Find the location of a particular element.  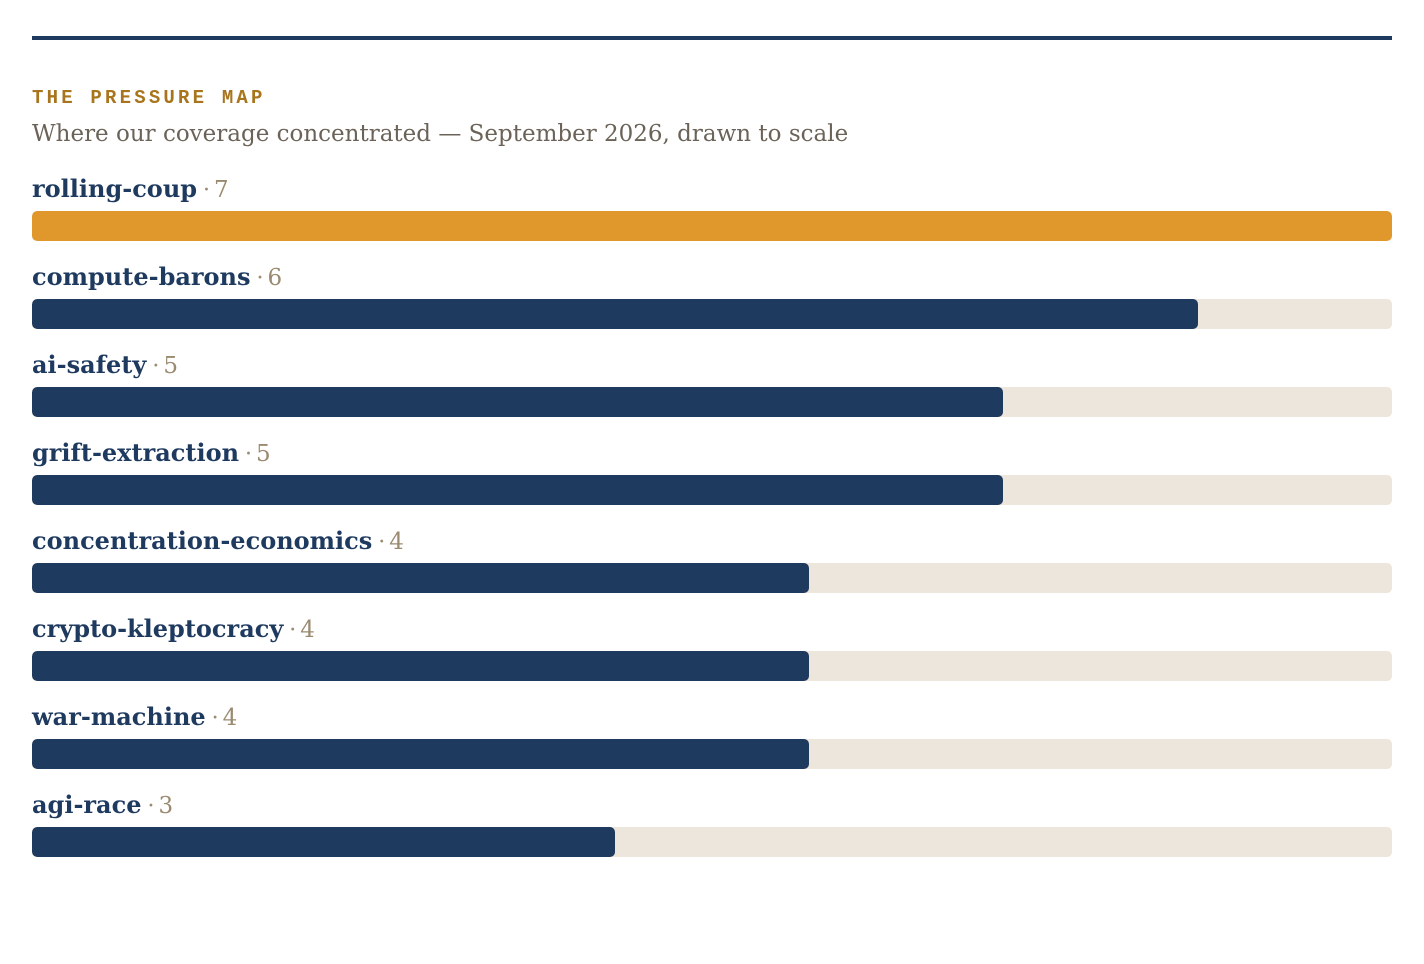

bar-row: concentration-economics · 4 is located at coordinates (712, 569).